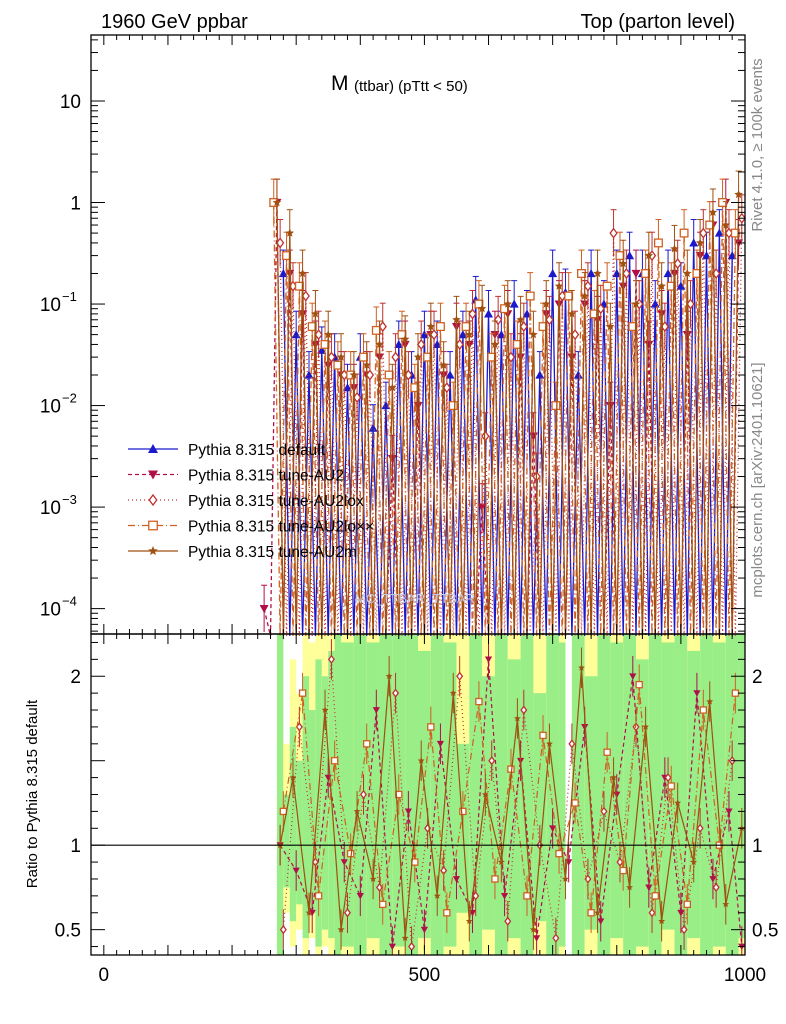  Describe the element at coordinates (104, 975) in the screenshot. I see `x-tick-label-0: 0` at that location.